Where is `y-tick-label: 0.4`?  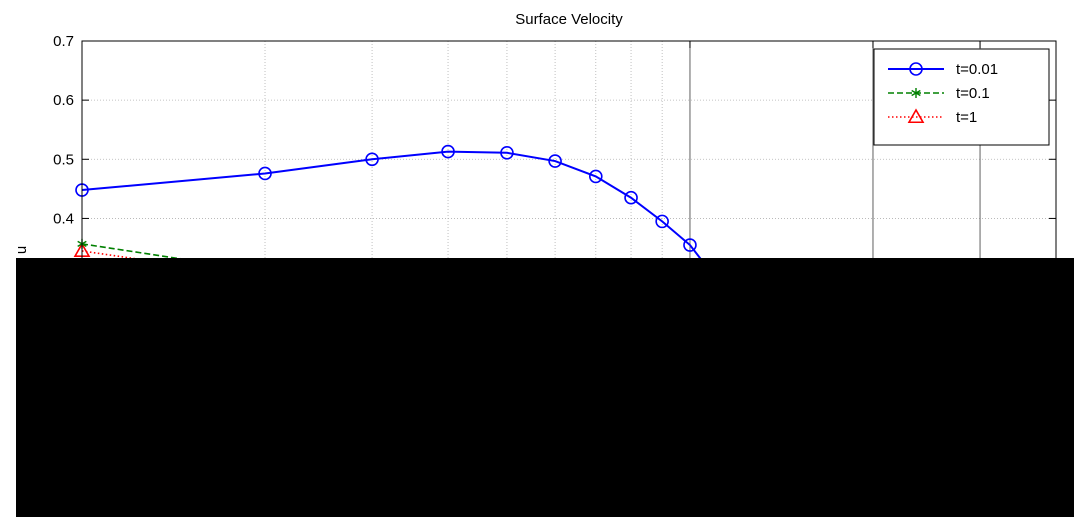 y-tick-label: 0.4 is located at coordinates (63, 218).